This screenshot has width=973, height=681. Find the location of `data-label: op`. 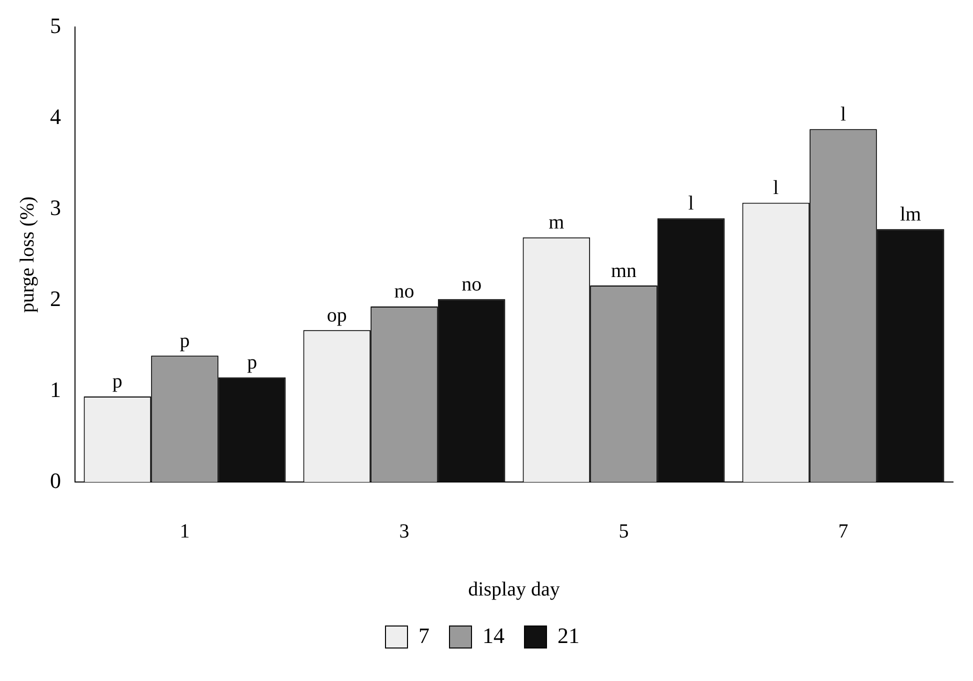

data-label: op is located at coordinates (336, 315).